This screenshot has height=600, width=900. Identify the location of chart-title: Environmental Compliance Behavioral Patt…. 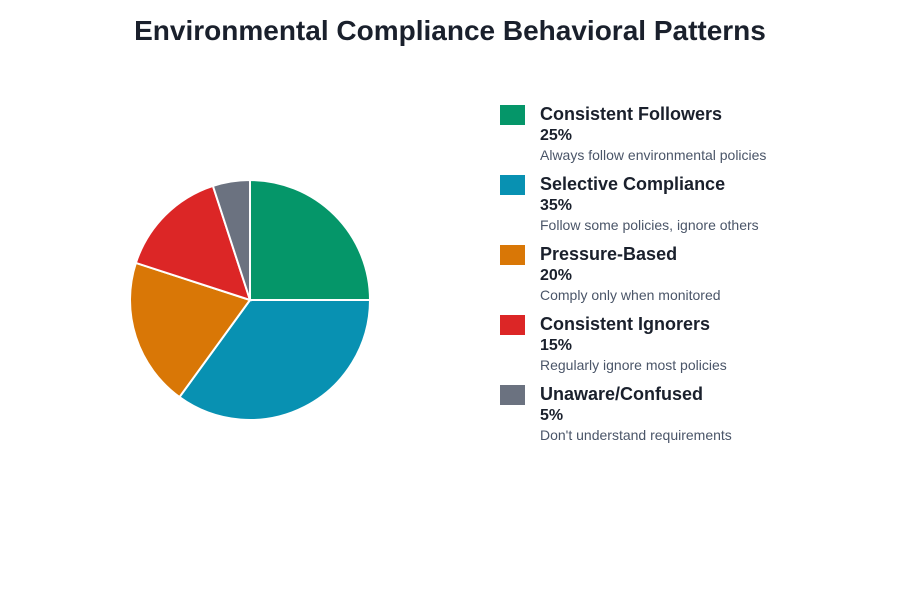
(450, 30).